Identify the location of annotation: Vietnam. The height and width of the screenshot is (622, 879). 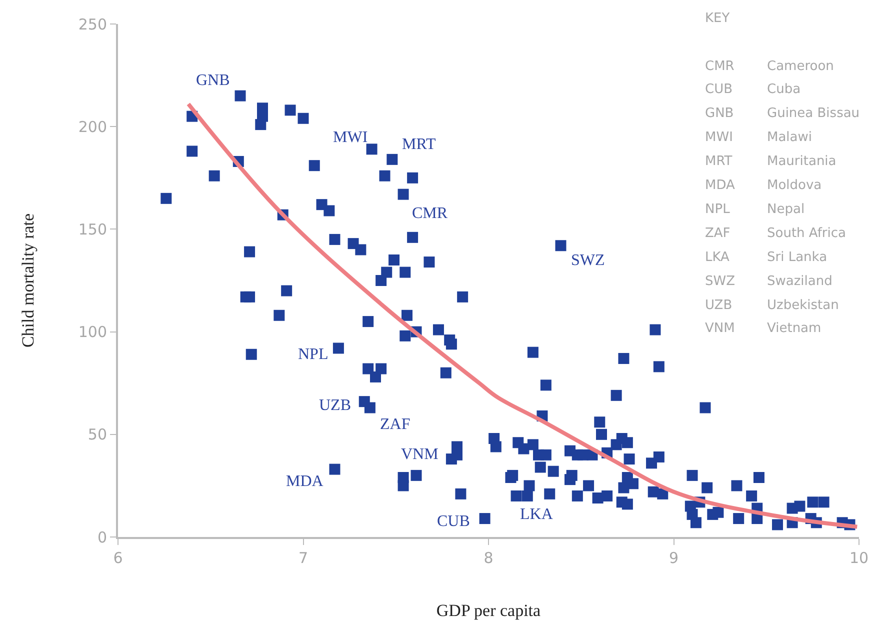
(794, 328).